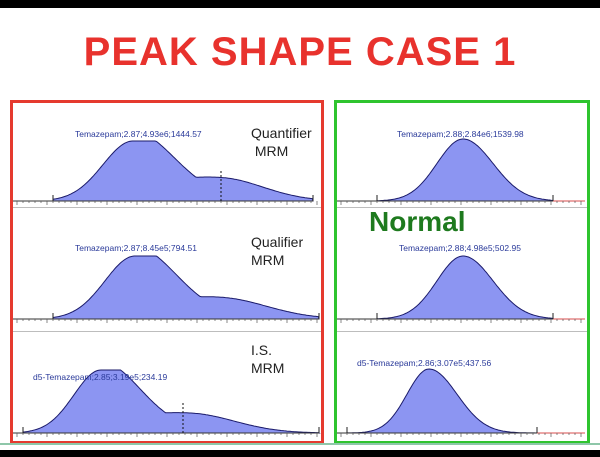 Image resolution: width=600 pixels, height=457 pixels. What do you see at coordinates (267, 350) in the screenshot?
I see `side-label-line-1: I.S.` at bounding box center [267, 350].